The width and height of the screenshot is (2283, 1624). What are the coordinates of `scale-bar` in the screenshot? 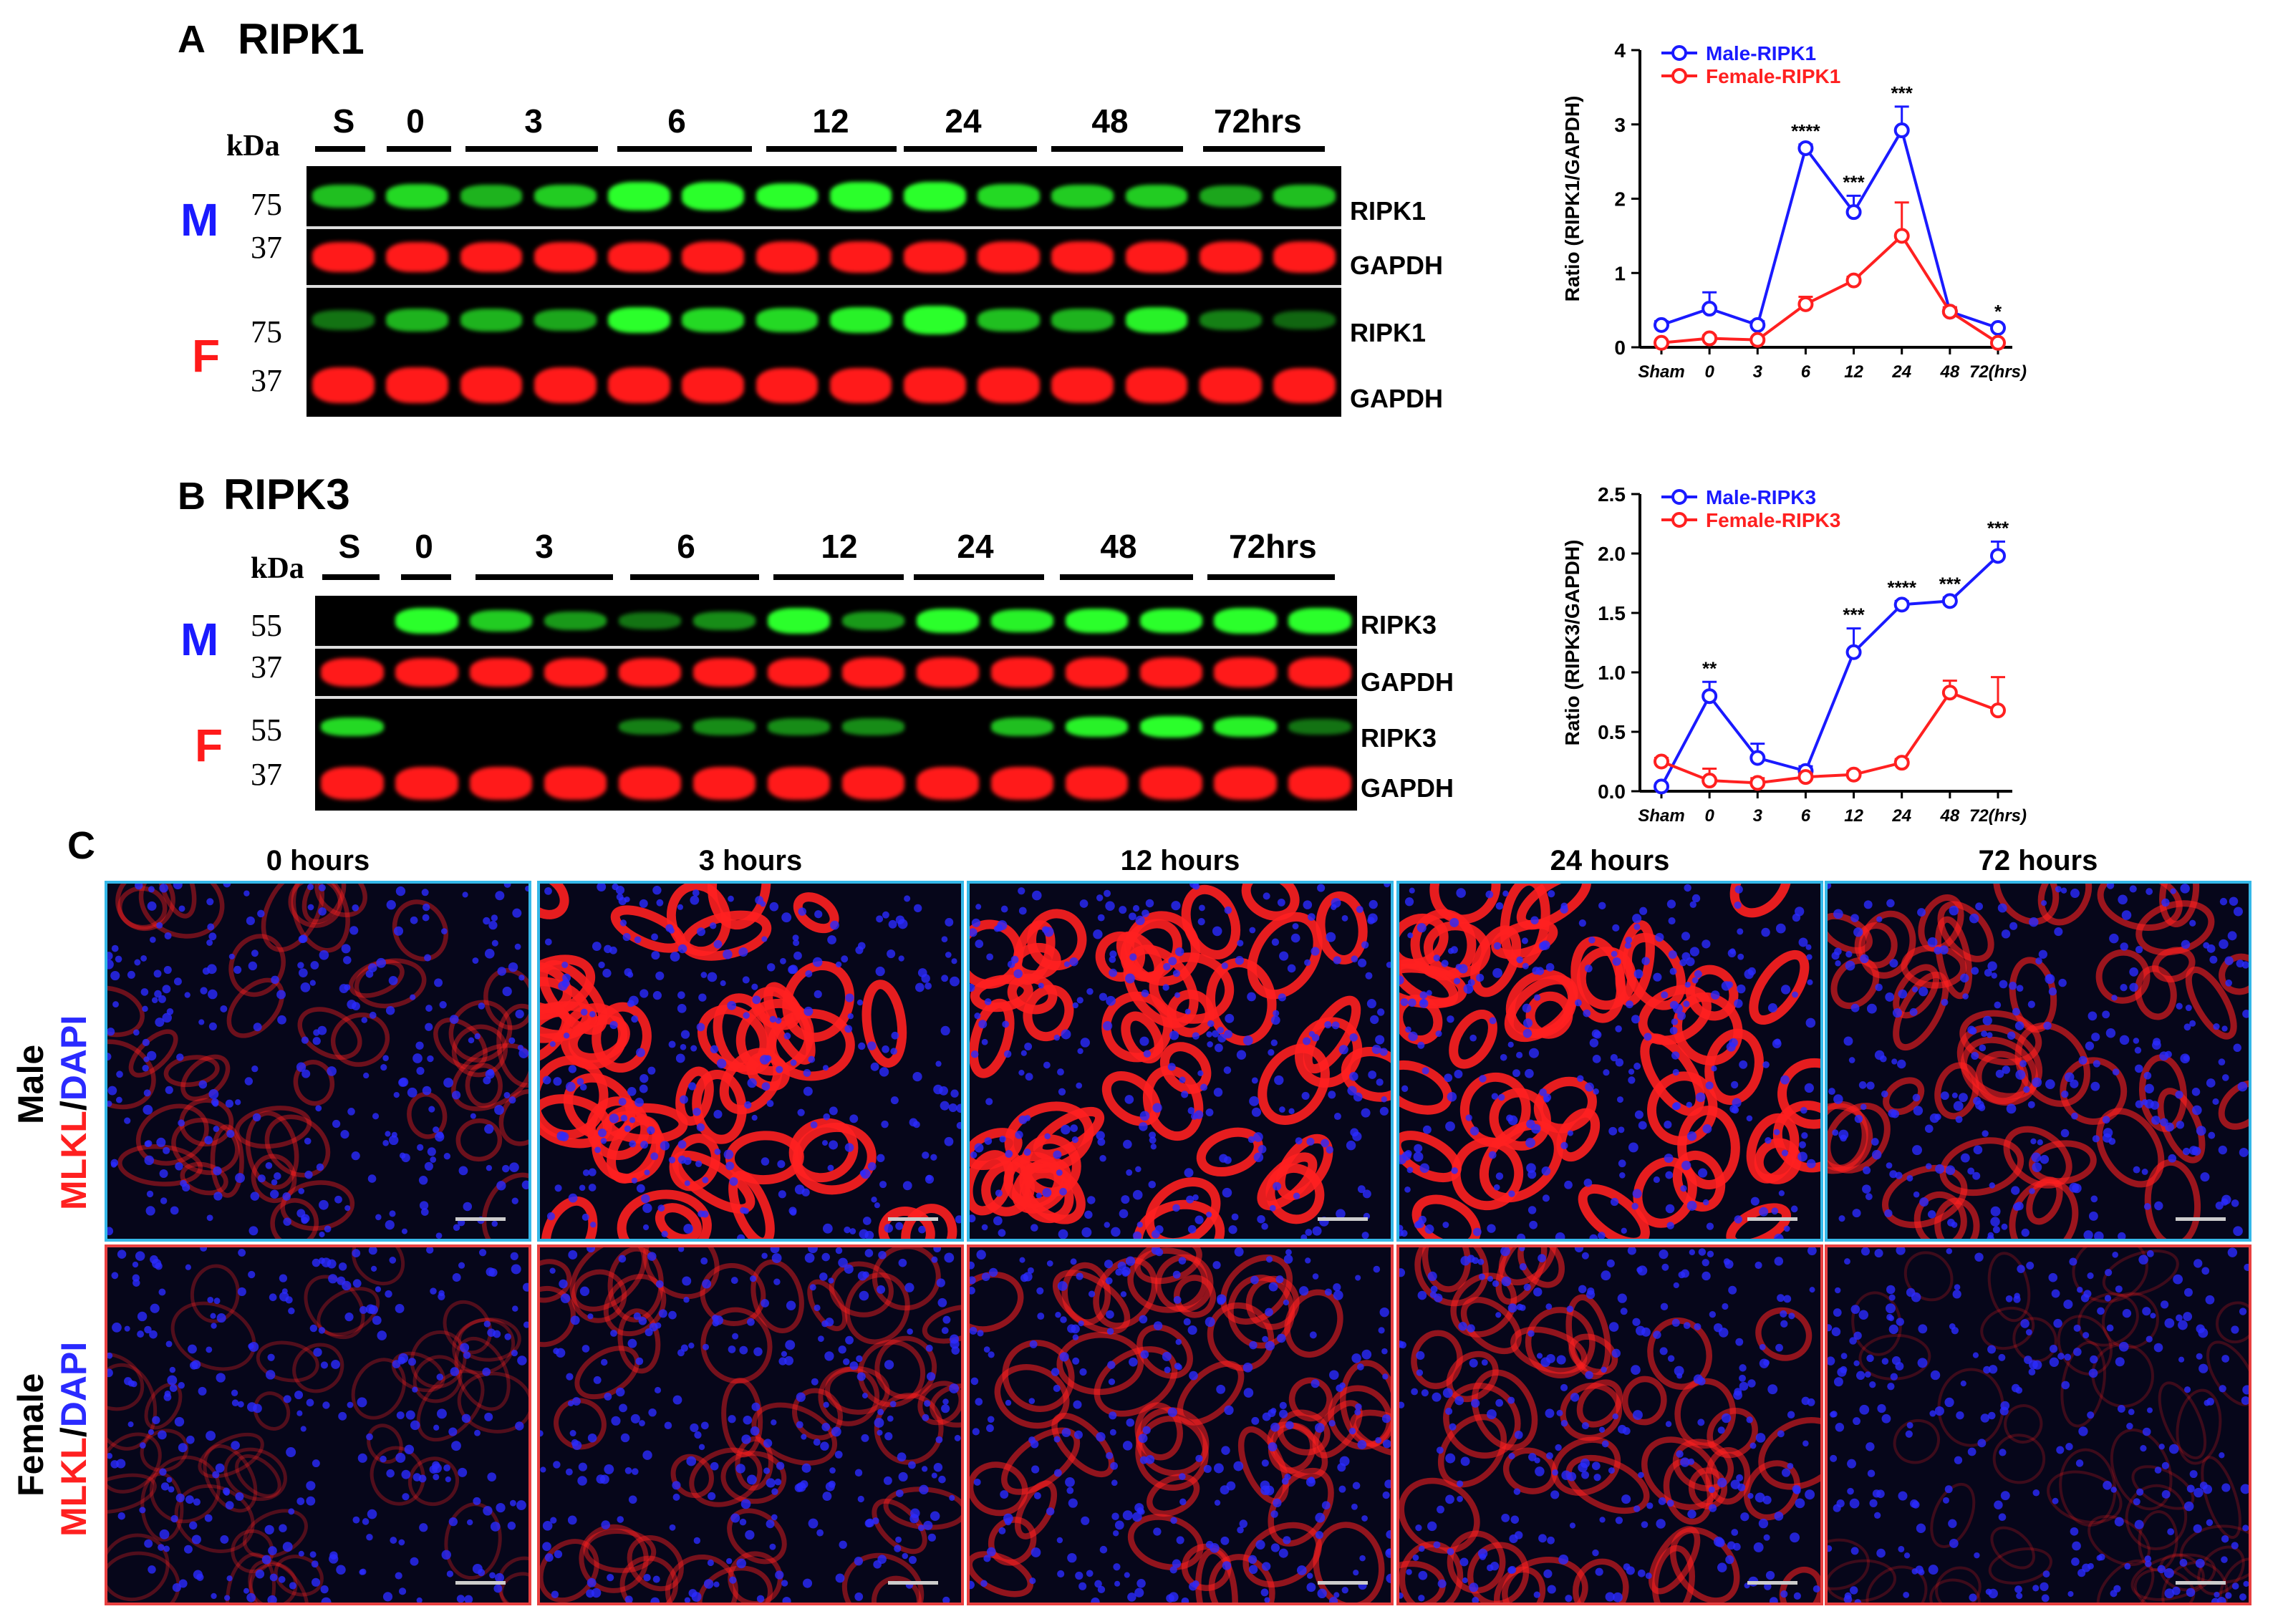 It's located at (913, 1219).